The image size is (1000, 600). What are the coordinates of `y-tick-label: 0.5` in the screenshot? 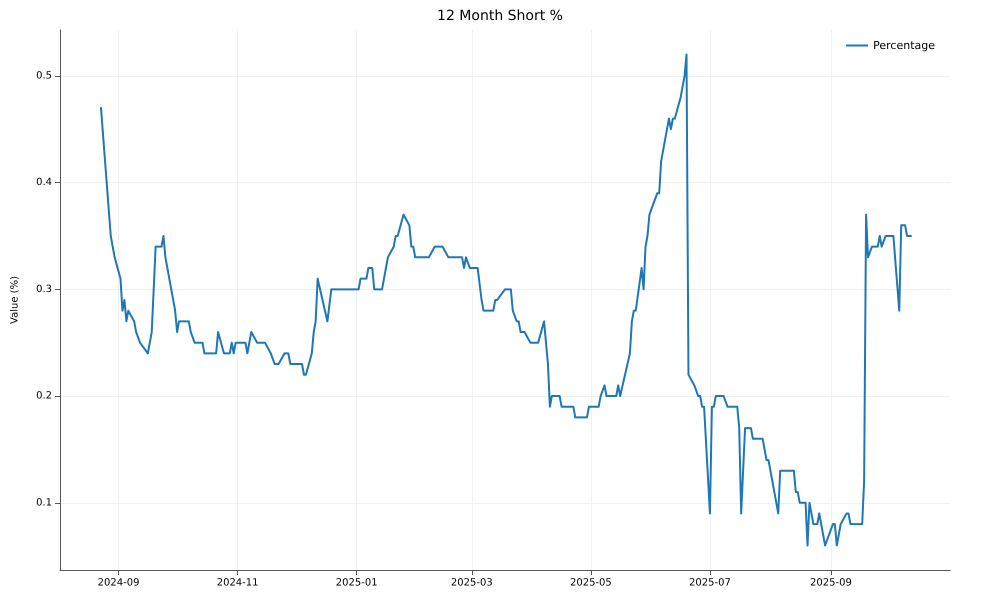 It's located at (44, 76).